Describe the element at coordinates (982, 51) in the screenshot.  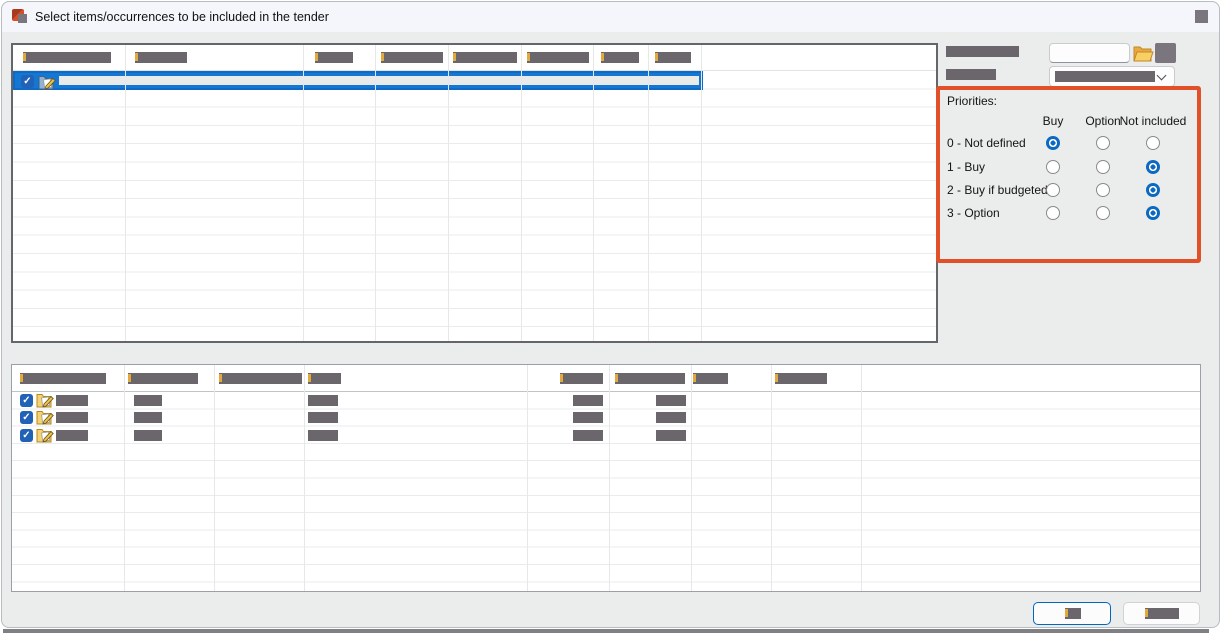
I see `field1-label-redacted` at that location.